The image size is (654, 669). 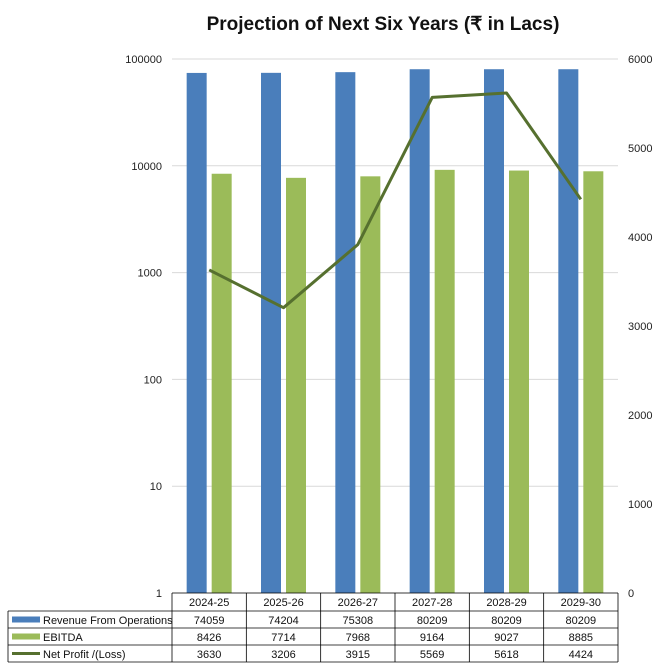 What do you see at coordinates (581, 638) in the screenshot?
I see `data-label: 8885` at bounding box center [581, 638].